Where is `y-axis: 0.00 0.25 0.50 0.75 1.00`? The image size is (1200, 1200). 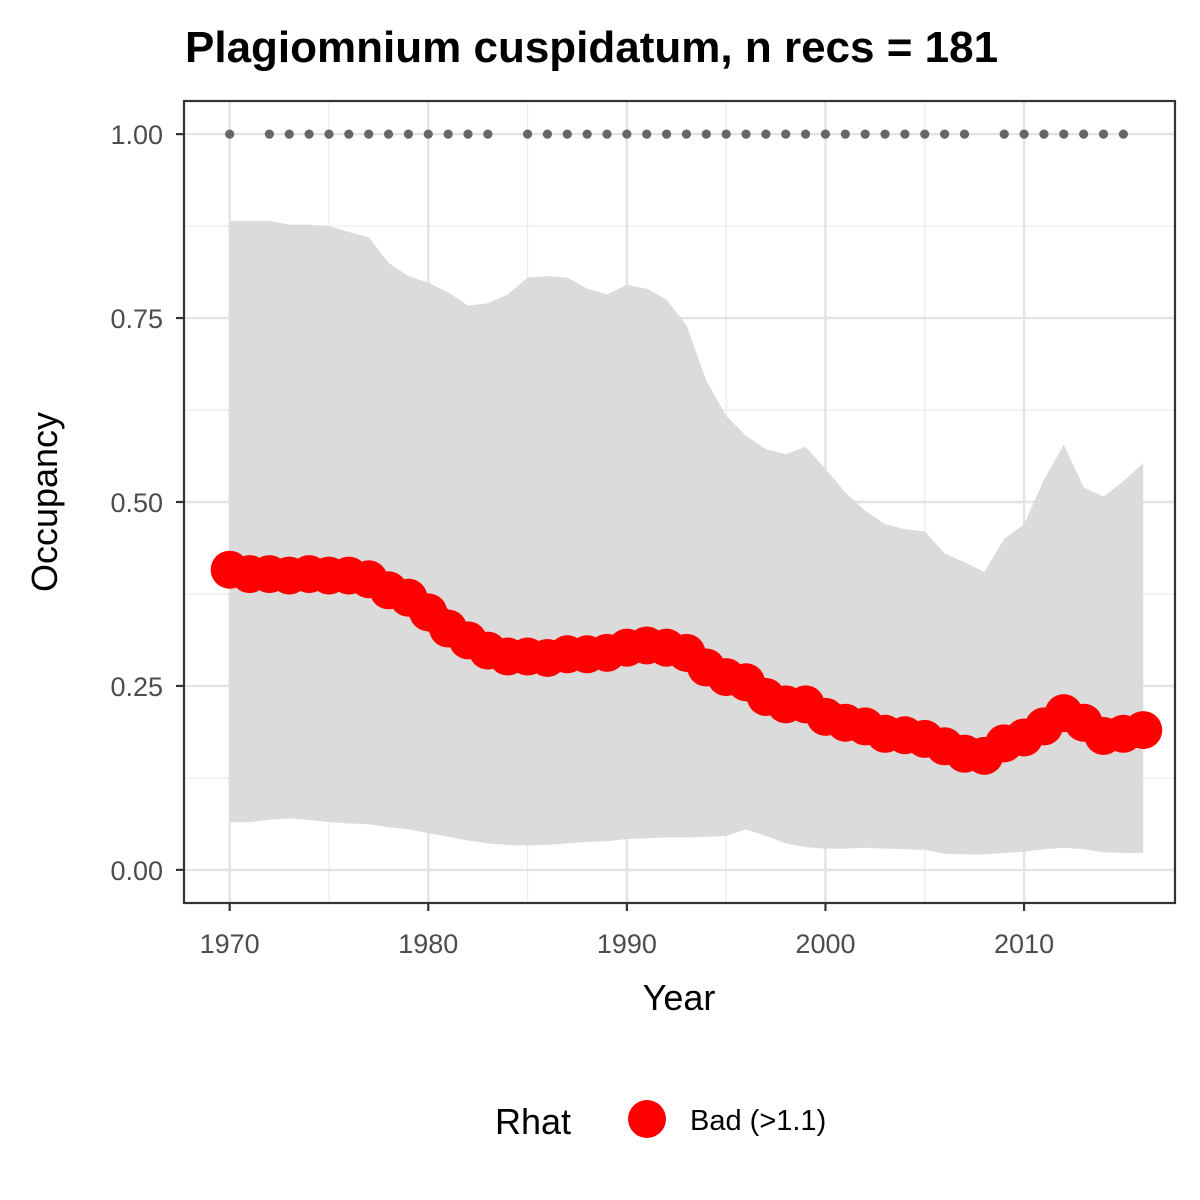
y-axis: 0.00 0.25 0.50 0.75 1.00 is located at coordinates (147, 503).